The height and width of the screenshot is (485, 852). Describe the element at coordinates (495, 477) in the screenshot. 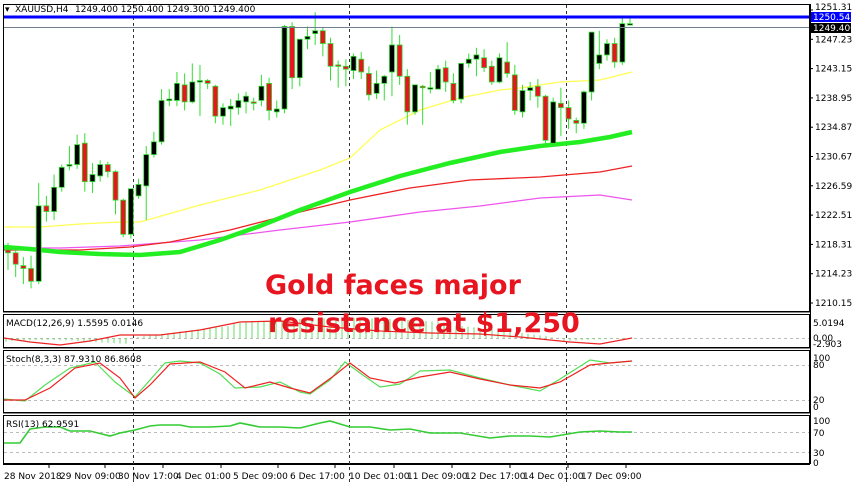

I see `time-tick-label: 12 Dec 17:00` at that location.